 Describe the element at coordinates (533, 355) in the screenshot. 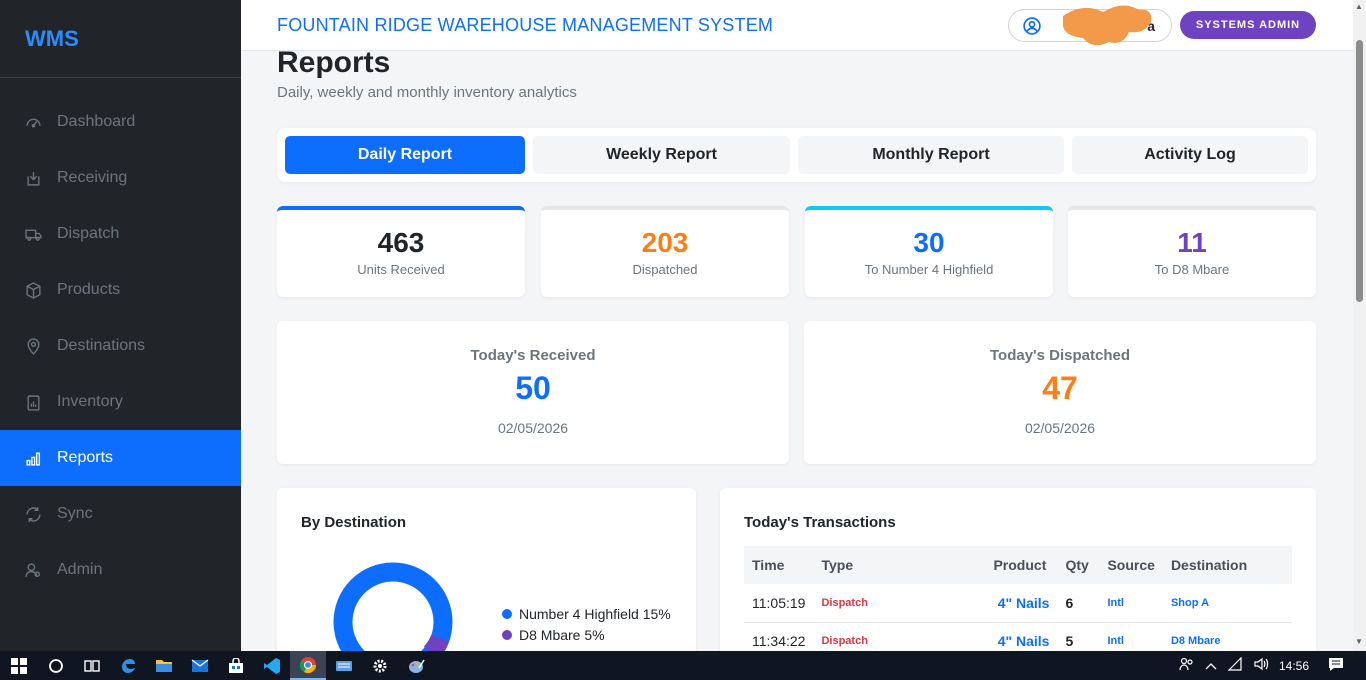

I see `card-heading: Today's Received` at that location.